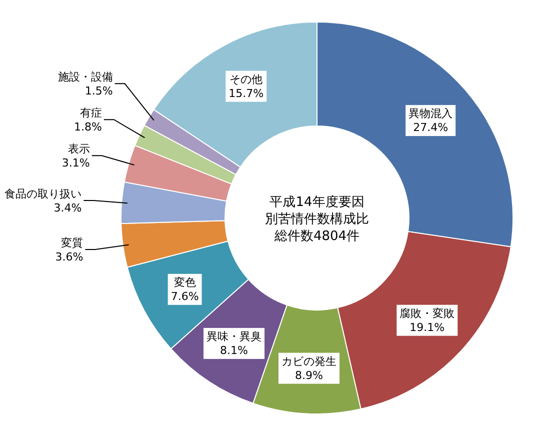 The width and height of the screenshot is (547, 440). What do you see at coordinates (234, 350) in the screenshot?
I see `data-label: 8.1%` at bounding box center [234, 350].